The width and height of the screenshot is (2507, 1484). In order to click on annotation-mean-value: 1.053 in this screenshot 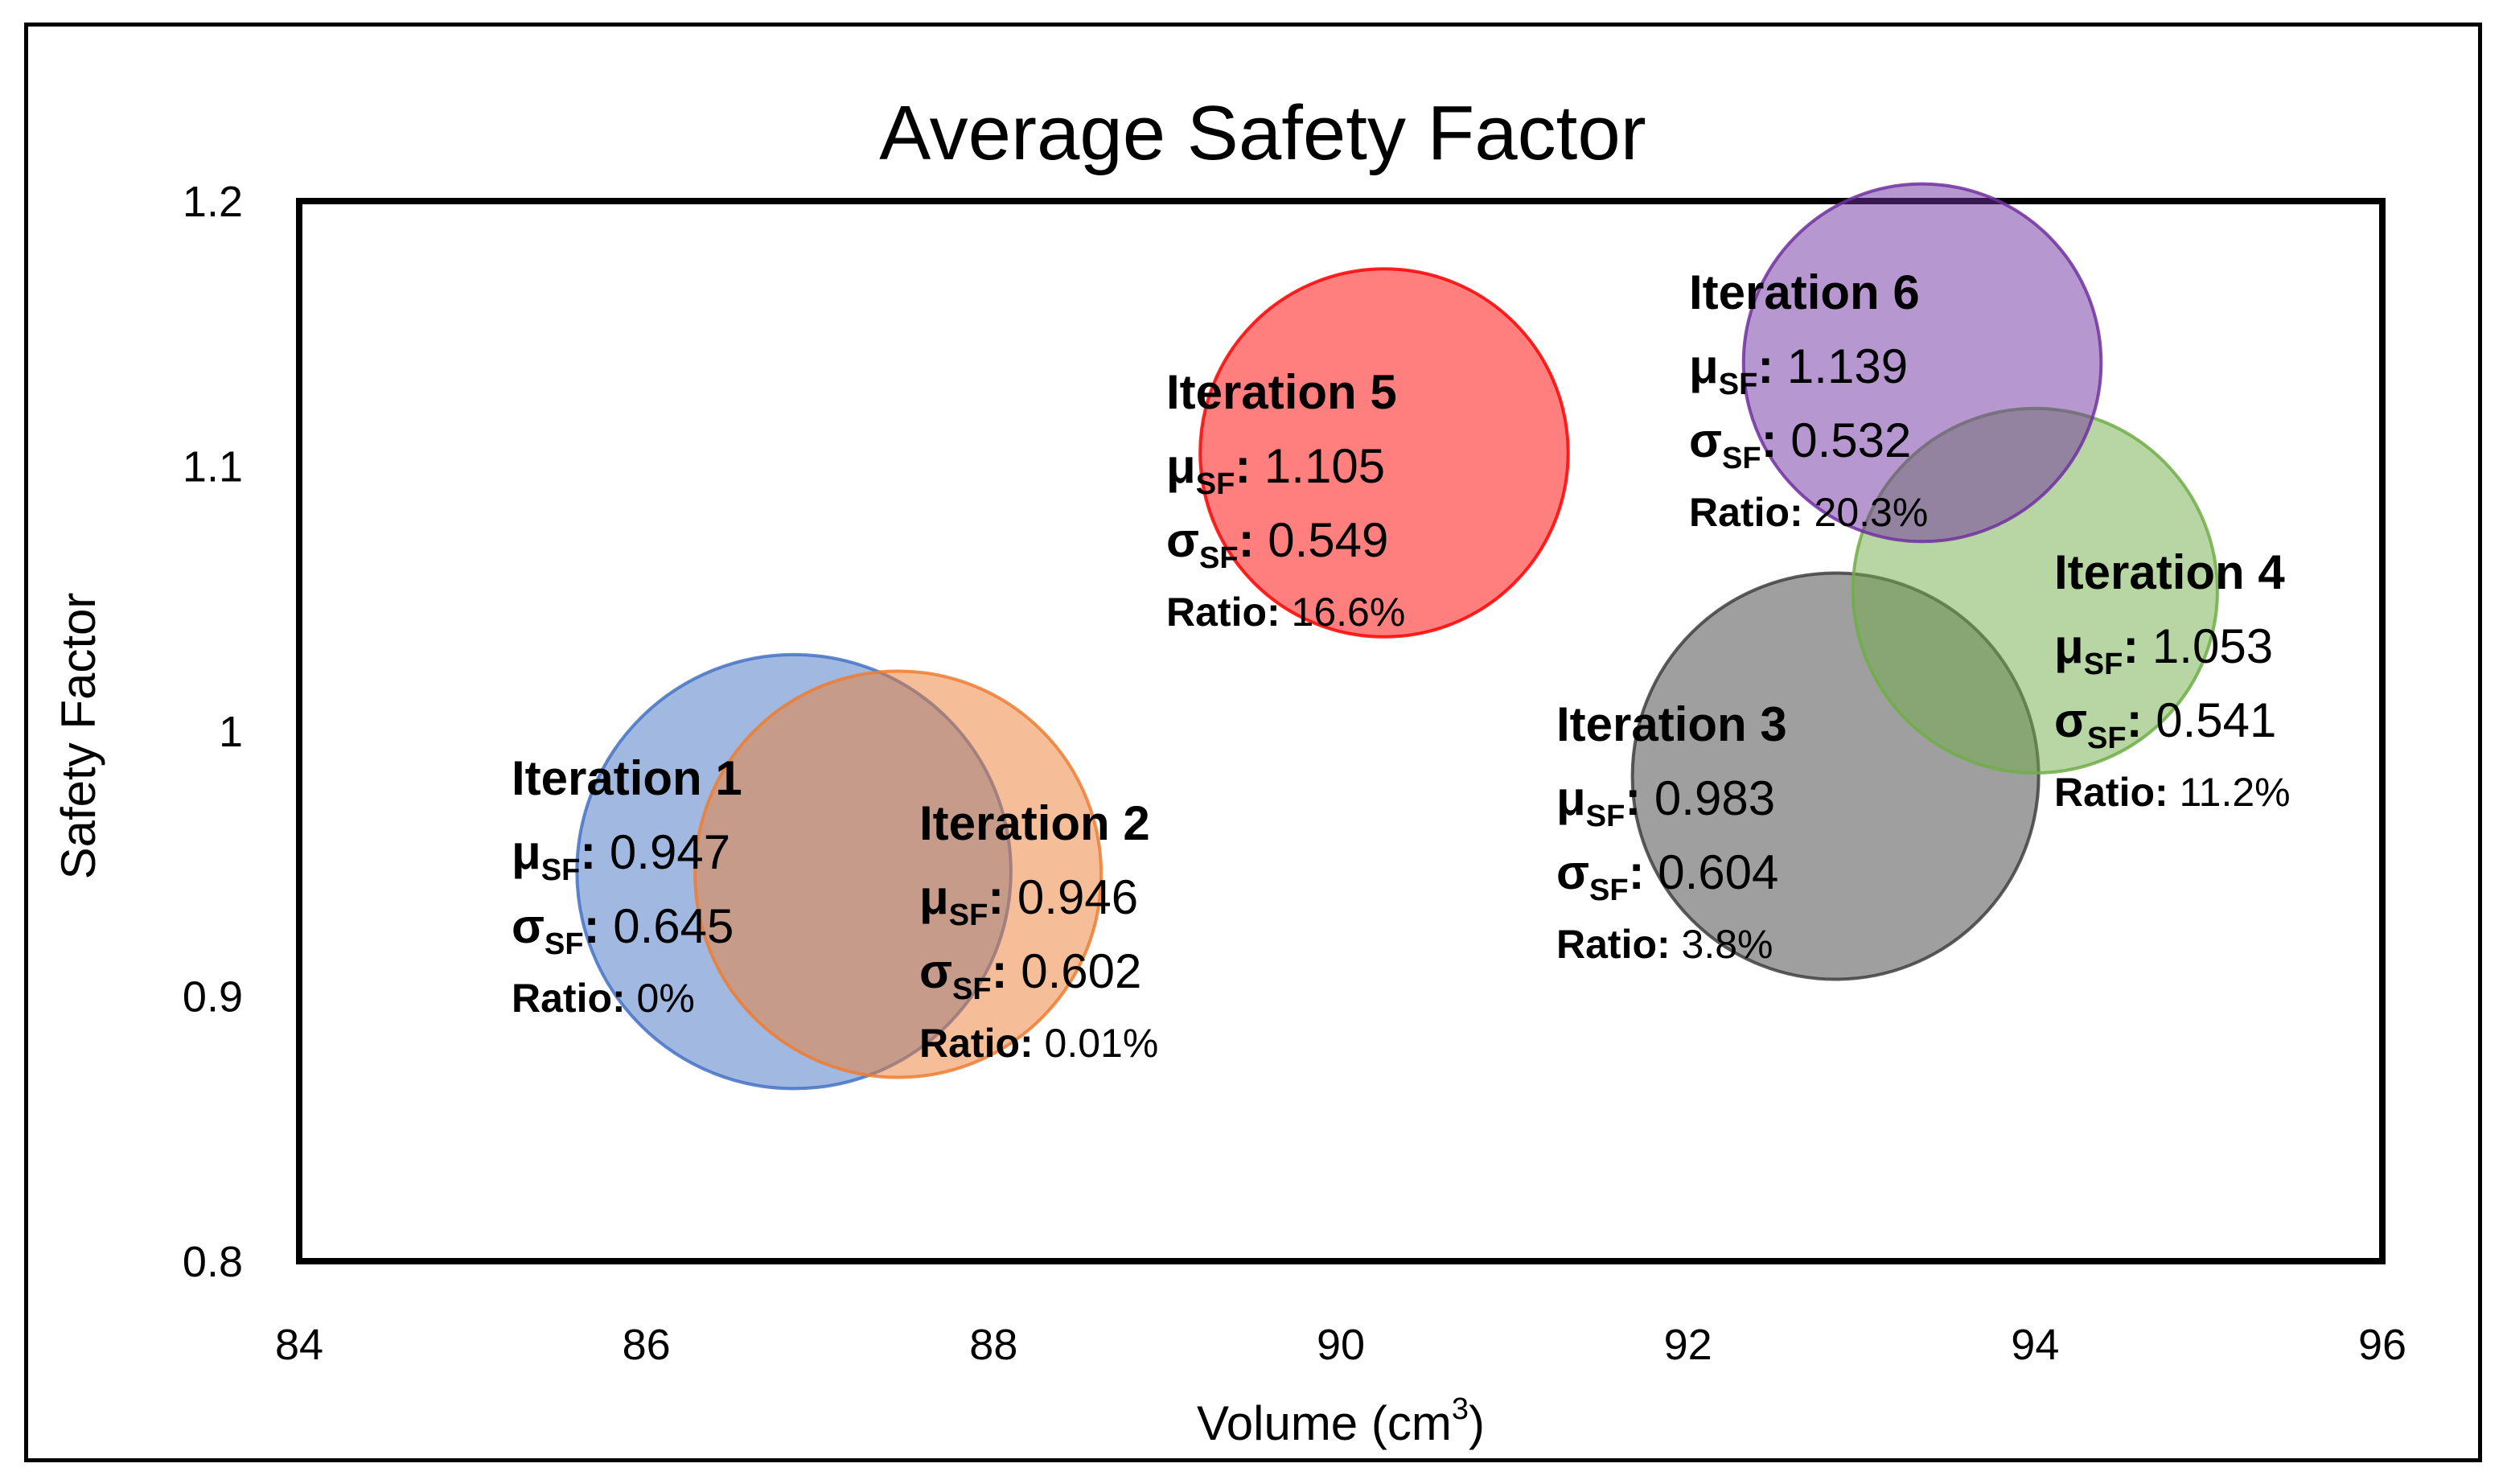, I will do `click(2206, 646)`.